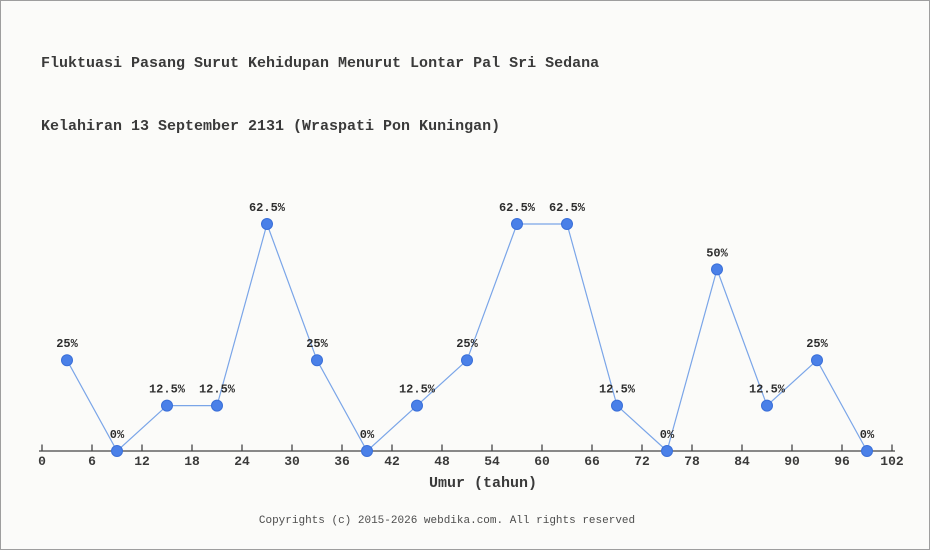  I want to click on x-axis-tick-label: 0, so click(42, 461).